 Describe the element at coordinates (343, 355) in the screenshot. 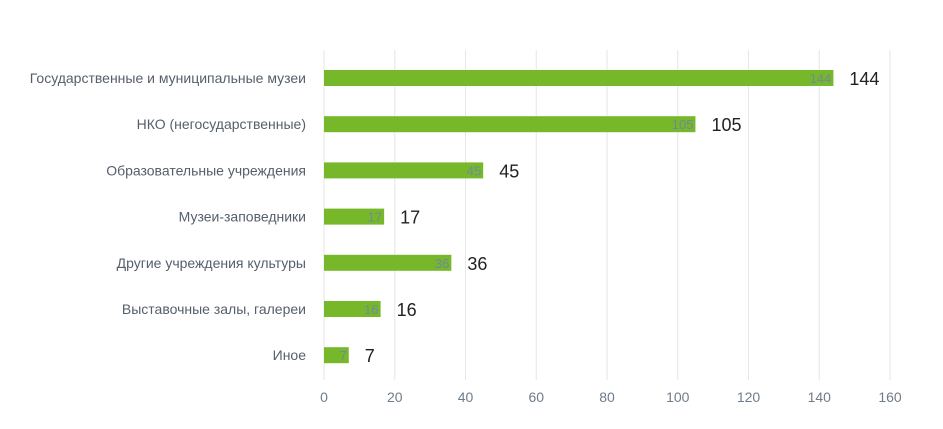

I see `bar-inner-value-label: 7` at that location.